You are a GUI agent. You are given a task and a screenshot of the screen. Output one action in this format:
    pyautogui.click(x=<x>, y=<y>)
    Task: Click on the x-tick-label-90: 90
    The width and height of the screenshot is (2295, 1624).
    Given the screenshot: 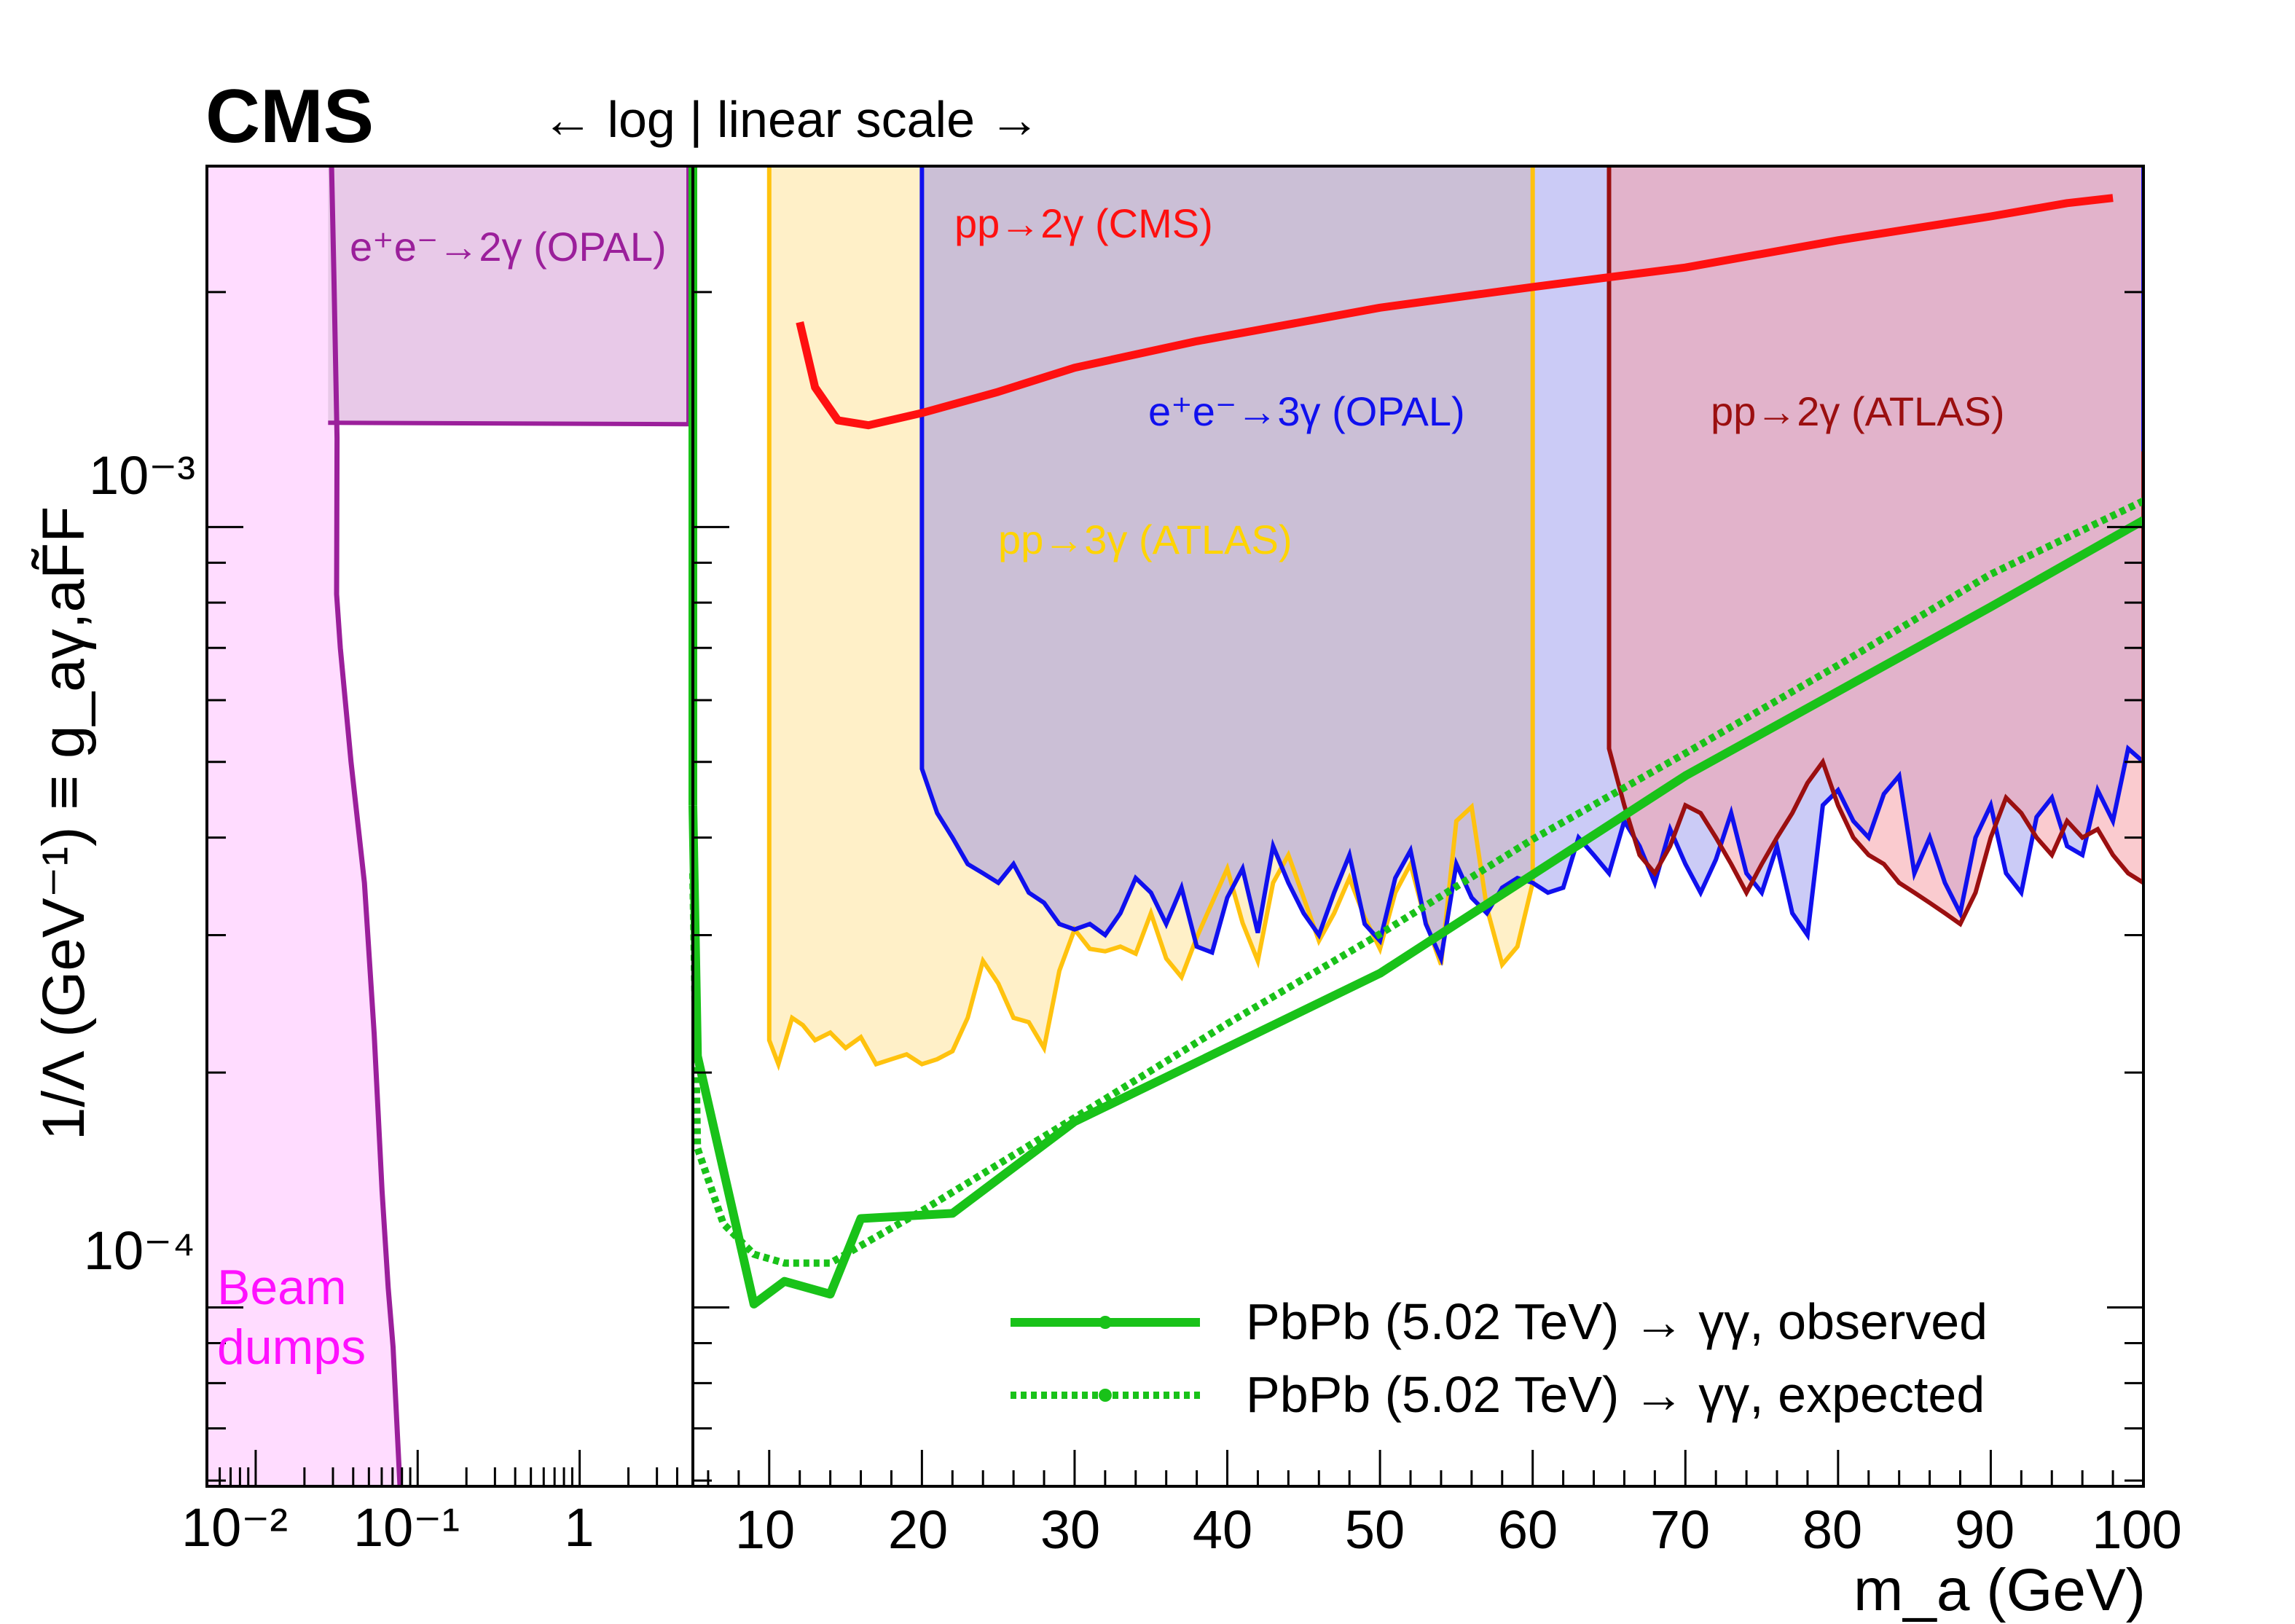 What is the action you would take?
    pyautogui.click(x=1984, y=1529)
    